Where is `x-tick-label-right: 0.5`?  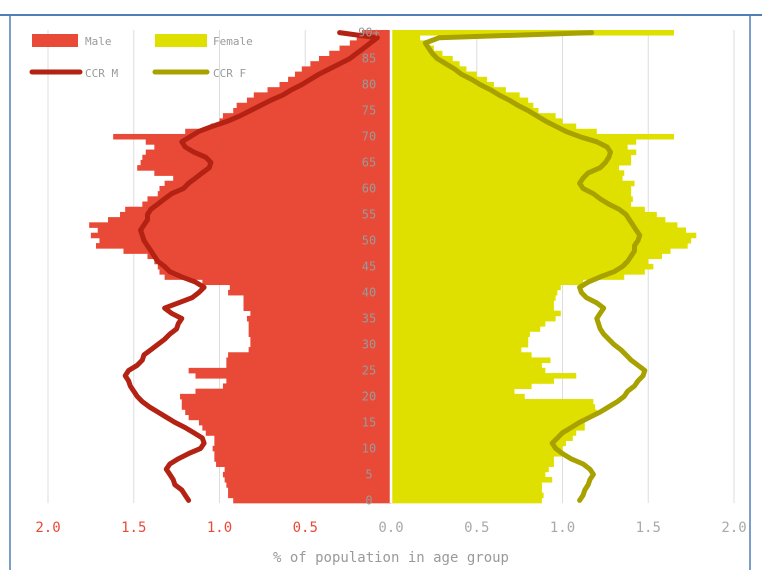
x-tick-label-right: 0.5 is located at coordinates (476, 528).